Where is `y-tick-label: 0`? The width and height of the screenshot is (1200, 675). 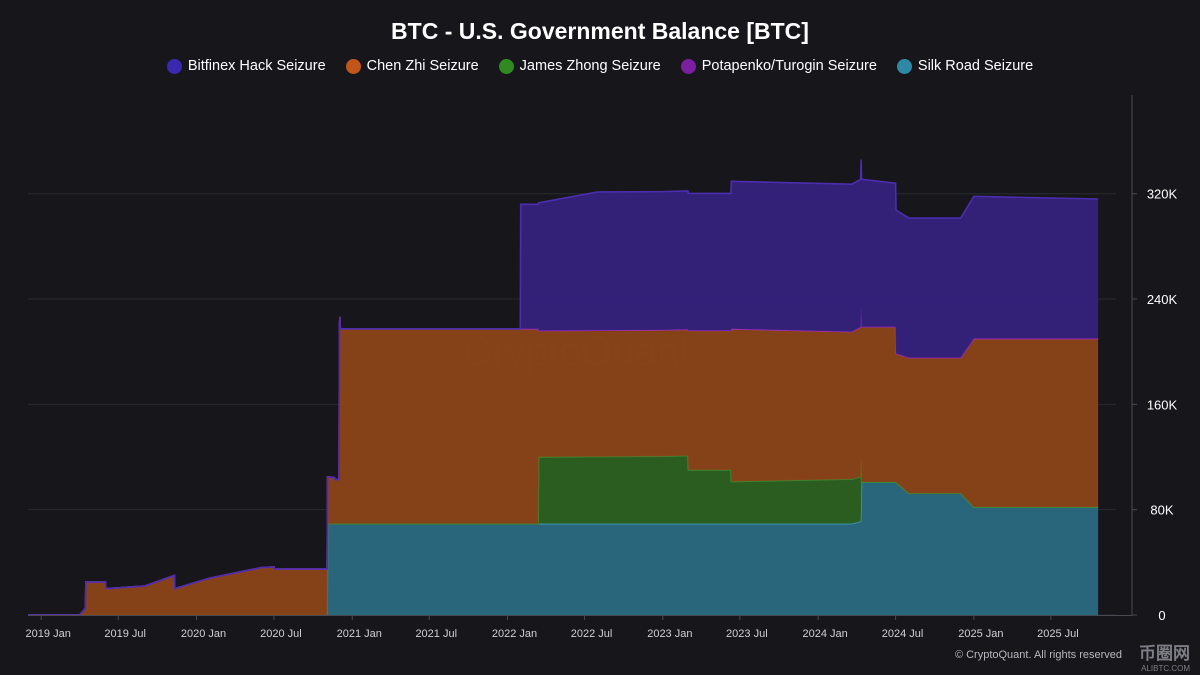
y-tick-label: 0 is located at coordinates (1161, 615).